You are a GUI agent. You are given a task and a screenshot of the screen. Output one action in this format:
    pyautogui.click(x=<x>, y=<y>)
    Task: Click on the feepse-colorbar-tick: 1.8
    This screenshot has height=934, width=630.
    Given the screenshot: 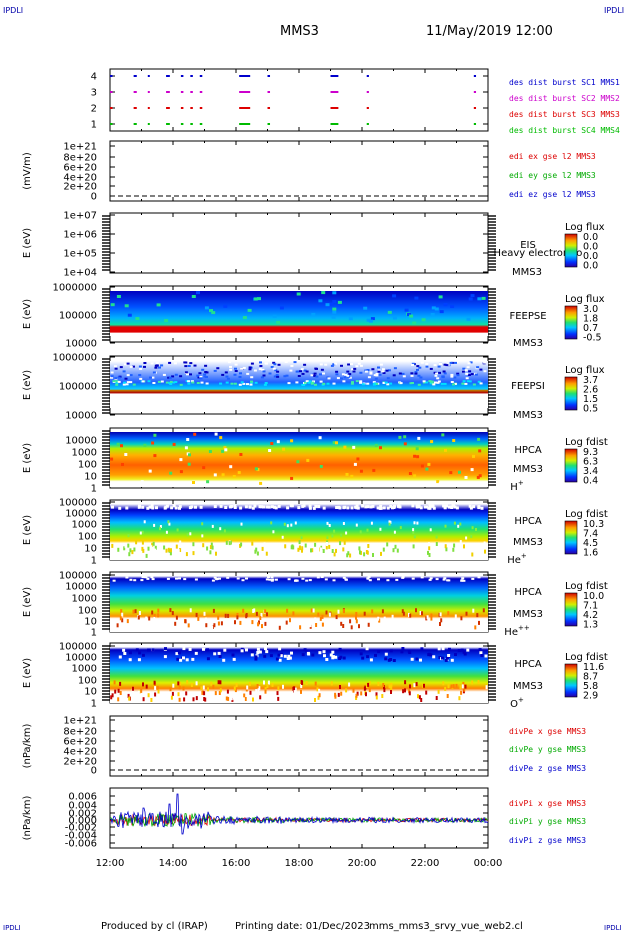 What is the action you would take?
    pyautogui.click(x=590, y=319)
    